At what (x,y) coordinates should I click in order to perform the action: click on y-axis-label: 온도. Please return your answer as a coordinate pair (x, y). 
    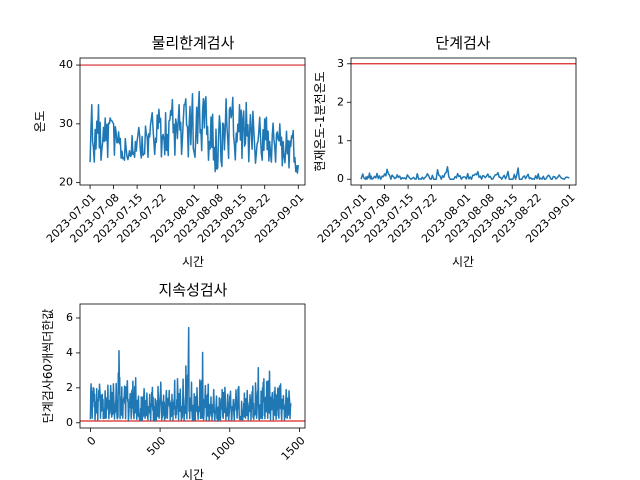
    Looking at the image, I should click on (40, 121).